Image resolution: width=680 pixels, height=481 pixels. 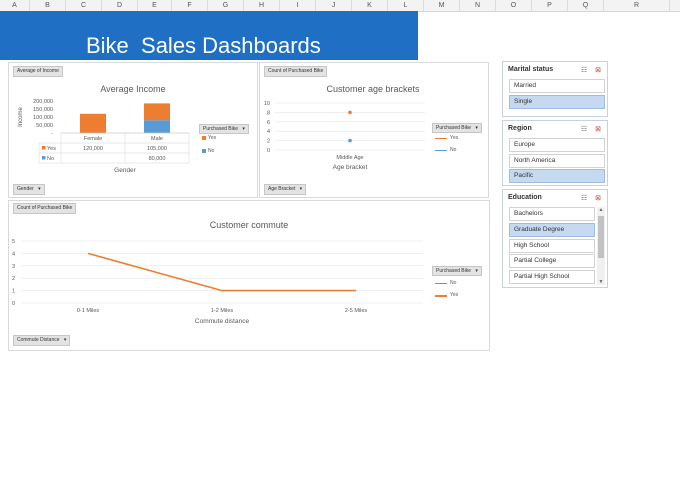 What do you see at coordinates (557, 161) in the screenshot?
I see `slicer-item-north-america: North America` at bounding box center [557, 161].